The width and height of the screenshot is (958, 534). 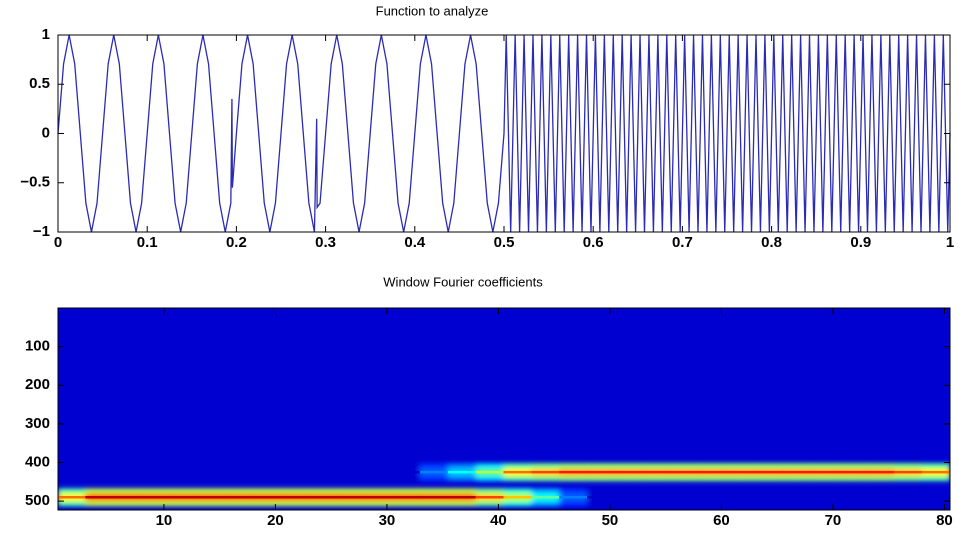 I want to click on chart-title: Window Fourier coefficients, so click(x=463, y=281).